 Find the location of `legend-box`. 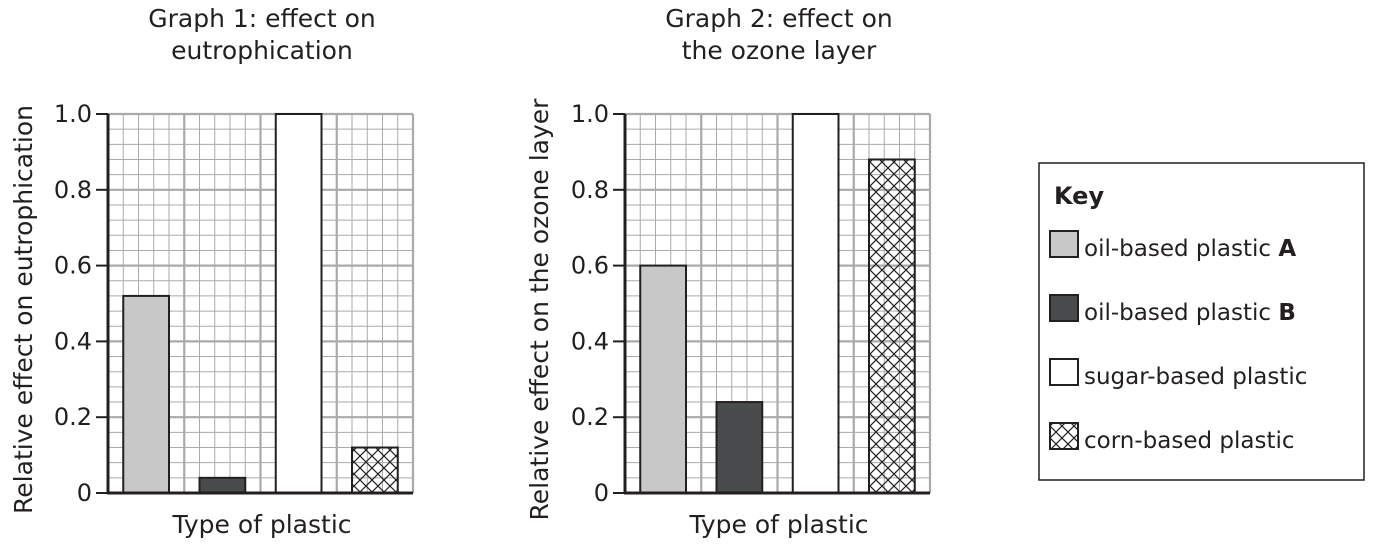

legend-box is located at coordinates (1201, 321).